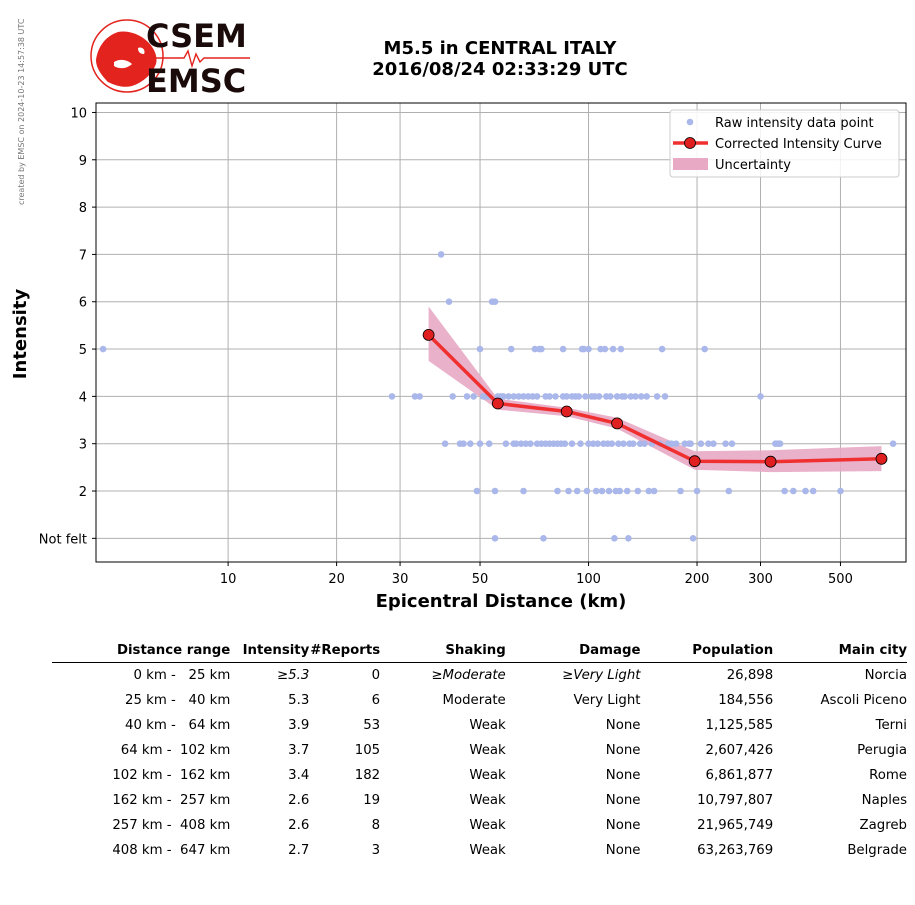 The width and height of the screenshot is (915, 905). I want to click on cell-main-city: Belgrade, so click(877, 850).